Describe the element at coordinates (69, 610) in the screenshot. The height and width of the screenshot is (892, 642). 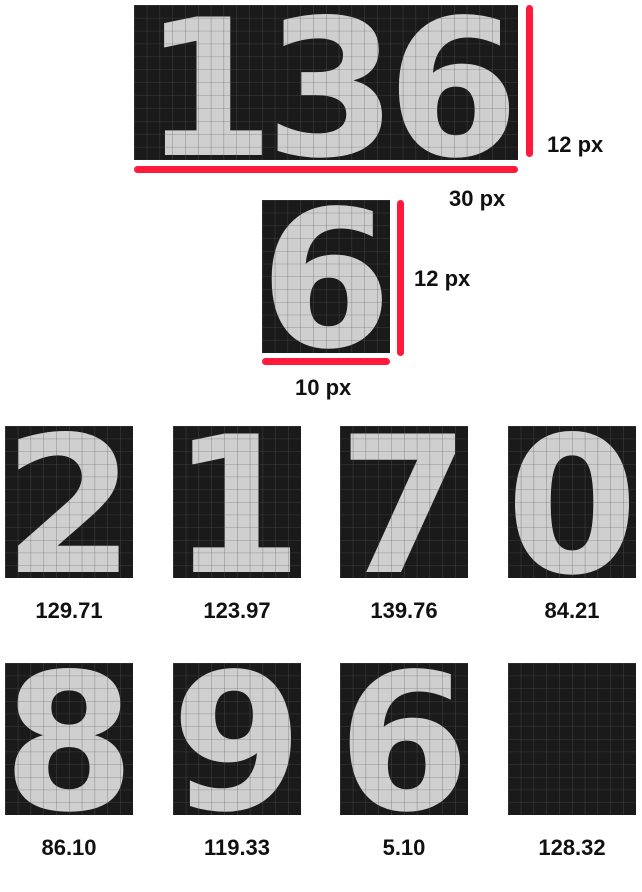
I see `sample-score: 129.71` at that location.